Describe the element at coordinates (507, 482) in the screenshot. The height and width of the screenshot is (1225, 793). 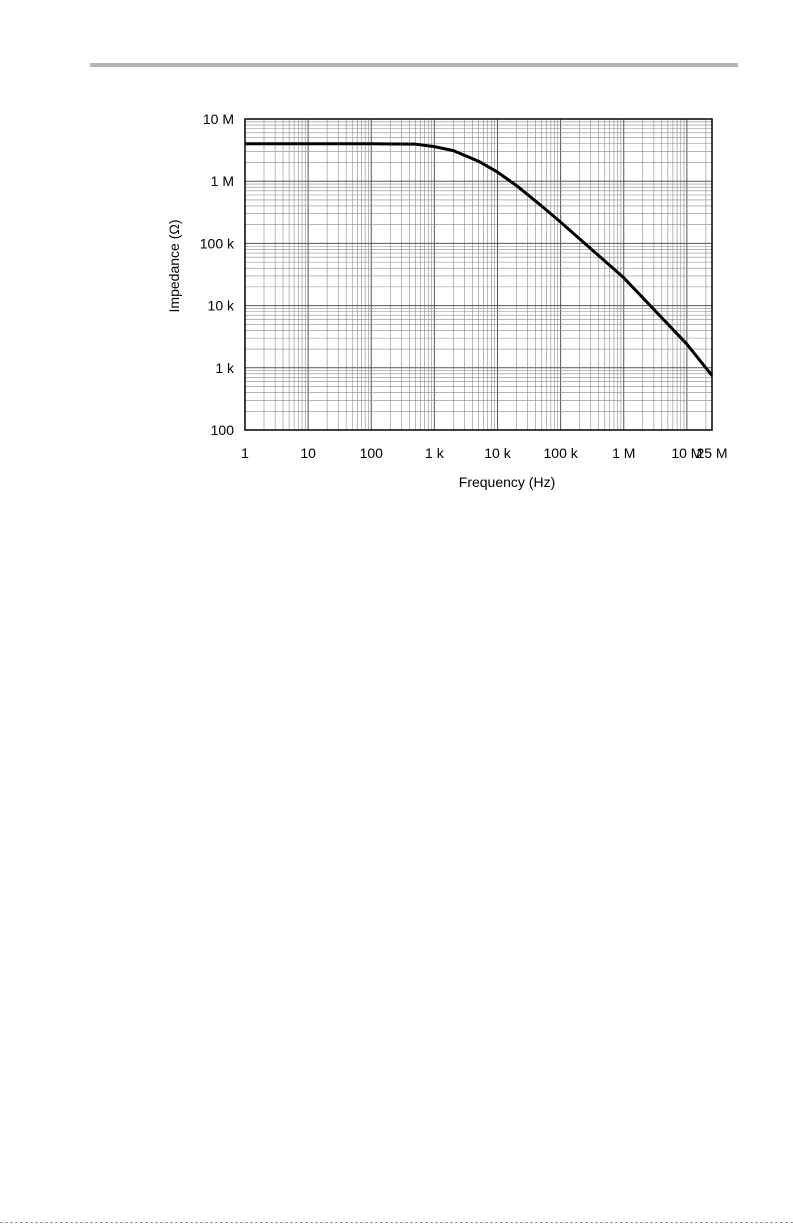
I see `x-axis-label: Frequency (Hz)` at that location.